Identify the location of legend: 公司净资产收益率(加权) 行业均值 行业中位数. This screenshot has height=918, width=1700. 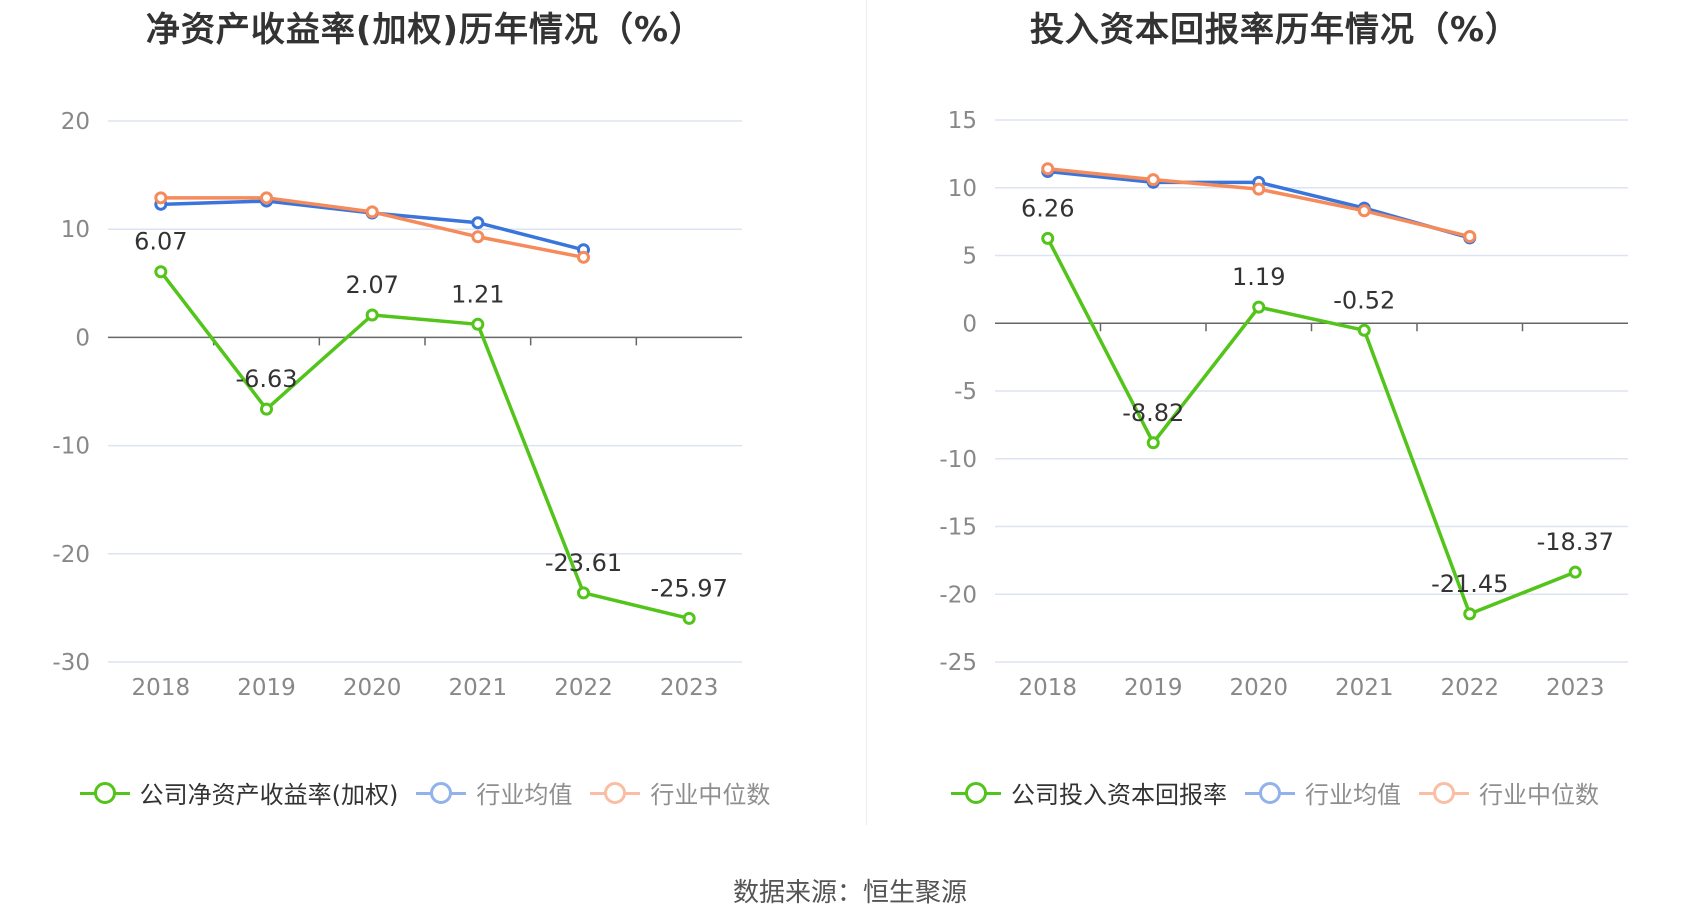
(425, 792).